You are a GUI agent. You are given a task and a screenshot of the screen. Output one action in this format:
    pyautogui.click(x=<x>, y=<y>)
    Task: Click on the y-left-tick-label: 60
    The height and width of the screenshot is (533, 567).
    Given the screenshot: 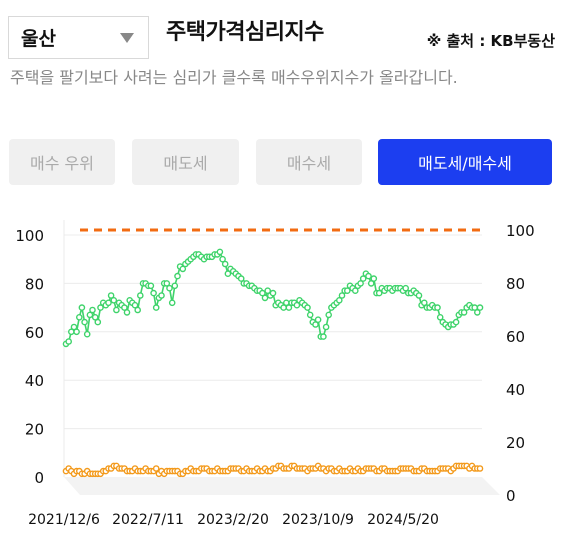 What is the action you would take?
    pyautogui.click(x=34, y=333)
    